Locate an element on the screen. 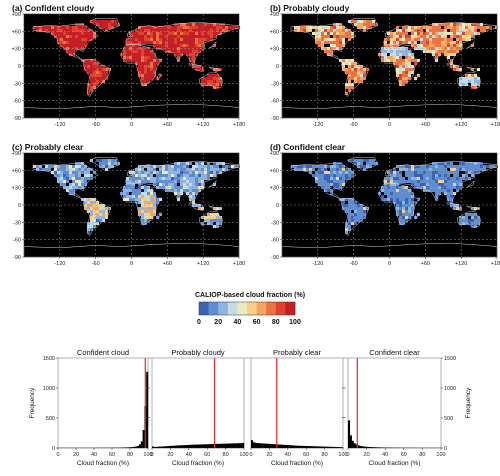 The height and width of the screenshot is (476, 500). y-tick-label: 1500 is located at coordinates (49, 359).